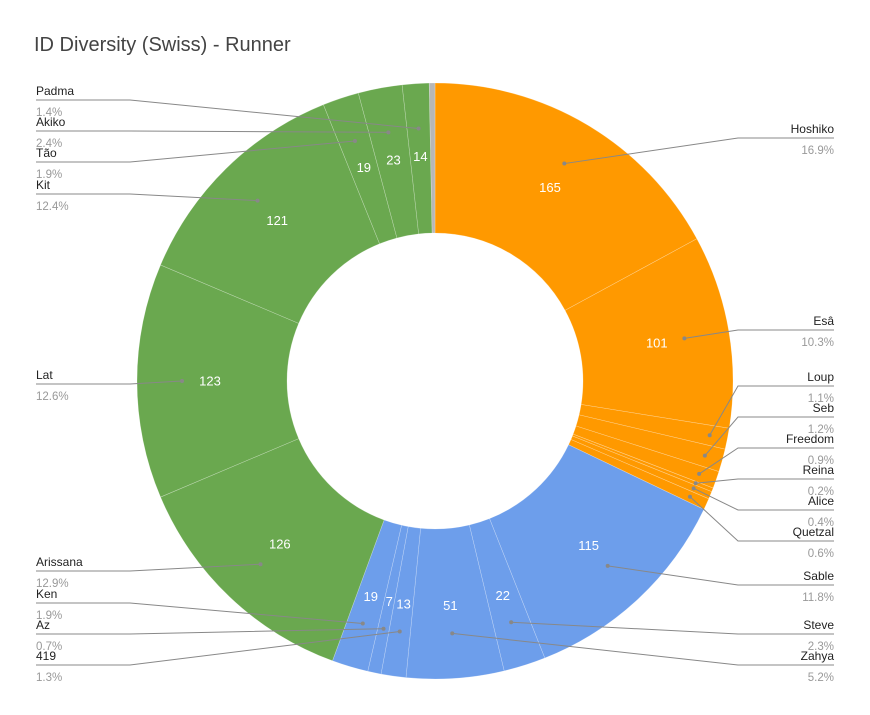  I want to click on label-loup: Loup 1.1%, so click(770, 404).